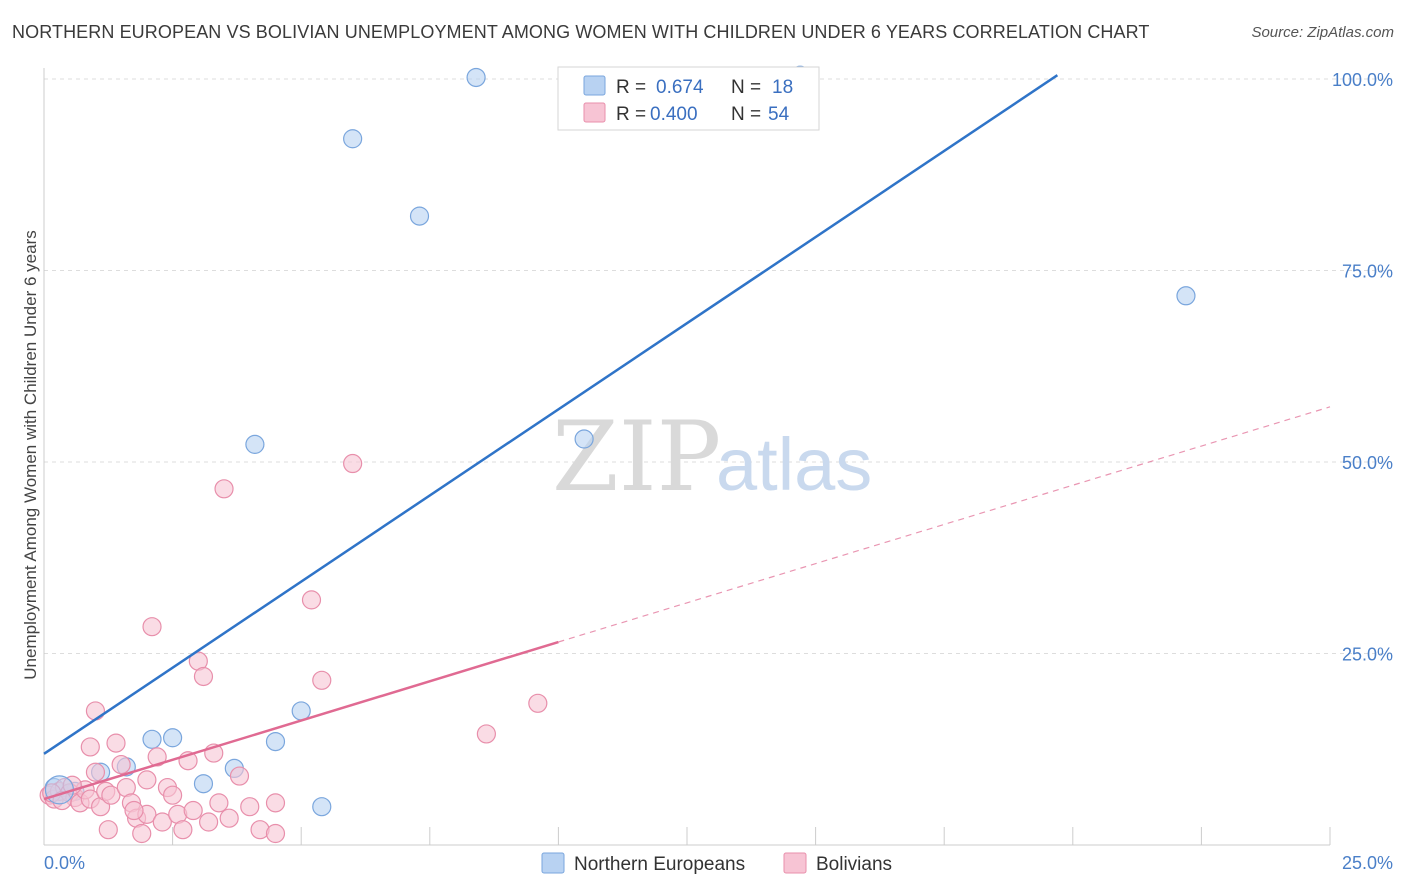 The height and width of the screenshot is (892, 1406). I want to click on x-tick-label-25: 25.0%, so click(1367, 863).